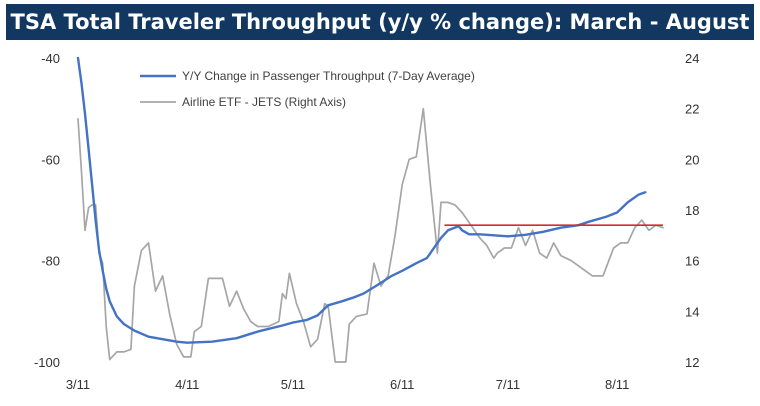  Describe the element at coordinates (692, 261) in the screenshot. I see `y-right-tick-label: 16` at that location.